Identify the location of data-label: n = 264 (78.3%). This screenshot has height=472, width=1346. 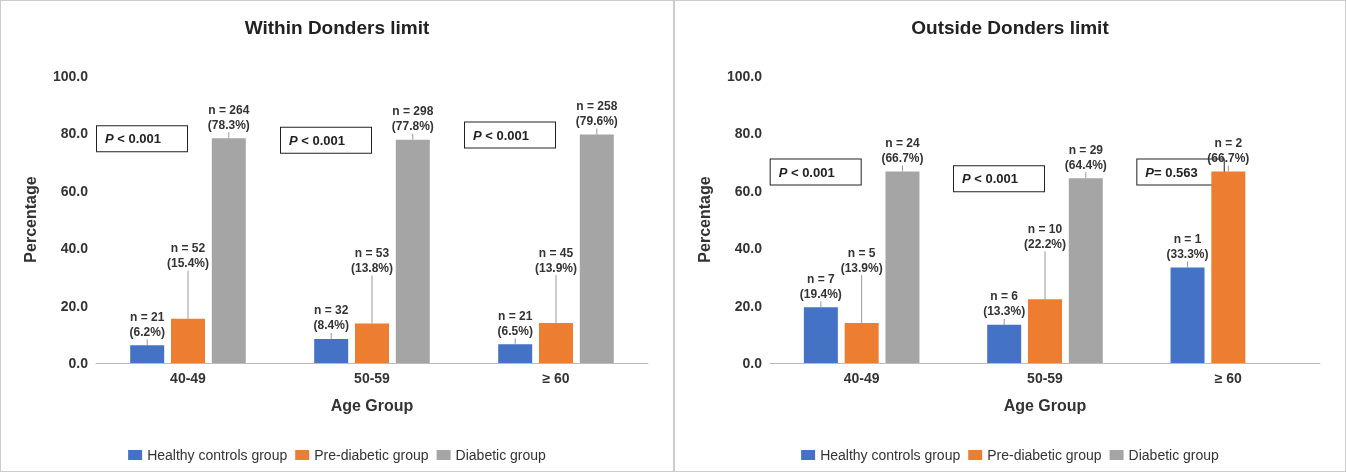
(228, 117).